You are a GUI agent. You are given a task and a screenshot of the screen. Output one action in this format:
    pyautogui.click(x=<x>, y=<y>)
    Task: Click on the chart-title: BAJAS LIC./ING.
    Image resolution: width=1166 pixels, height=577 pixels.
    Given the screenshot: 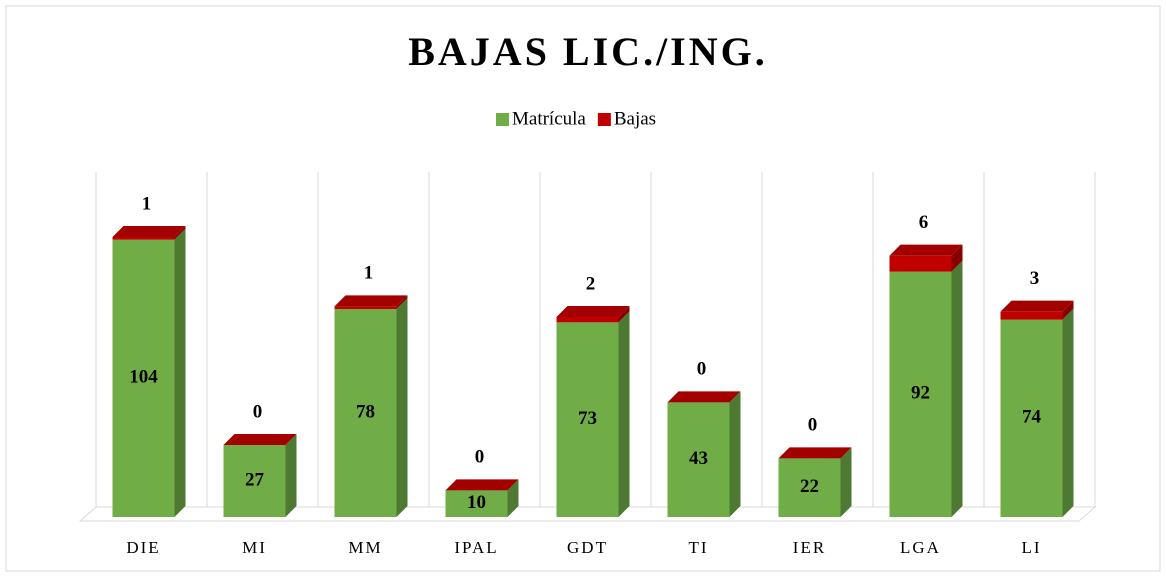 What is the action you would take?
    pyautogui.click(x=588, y=51)
    